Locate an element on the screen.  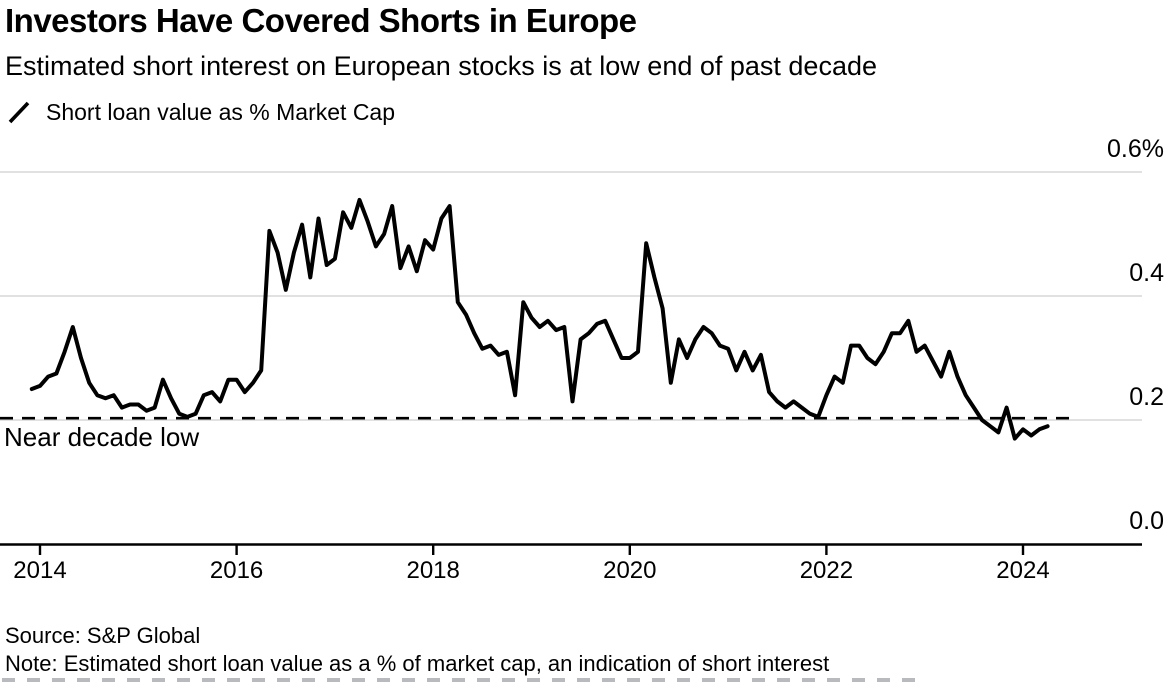
annotation-near-decade-low: Near decade low is located at coordinates (102, 437).